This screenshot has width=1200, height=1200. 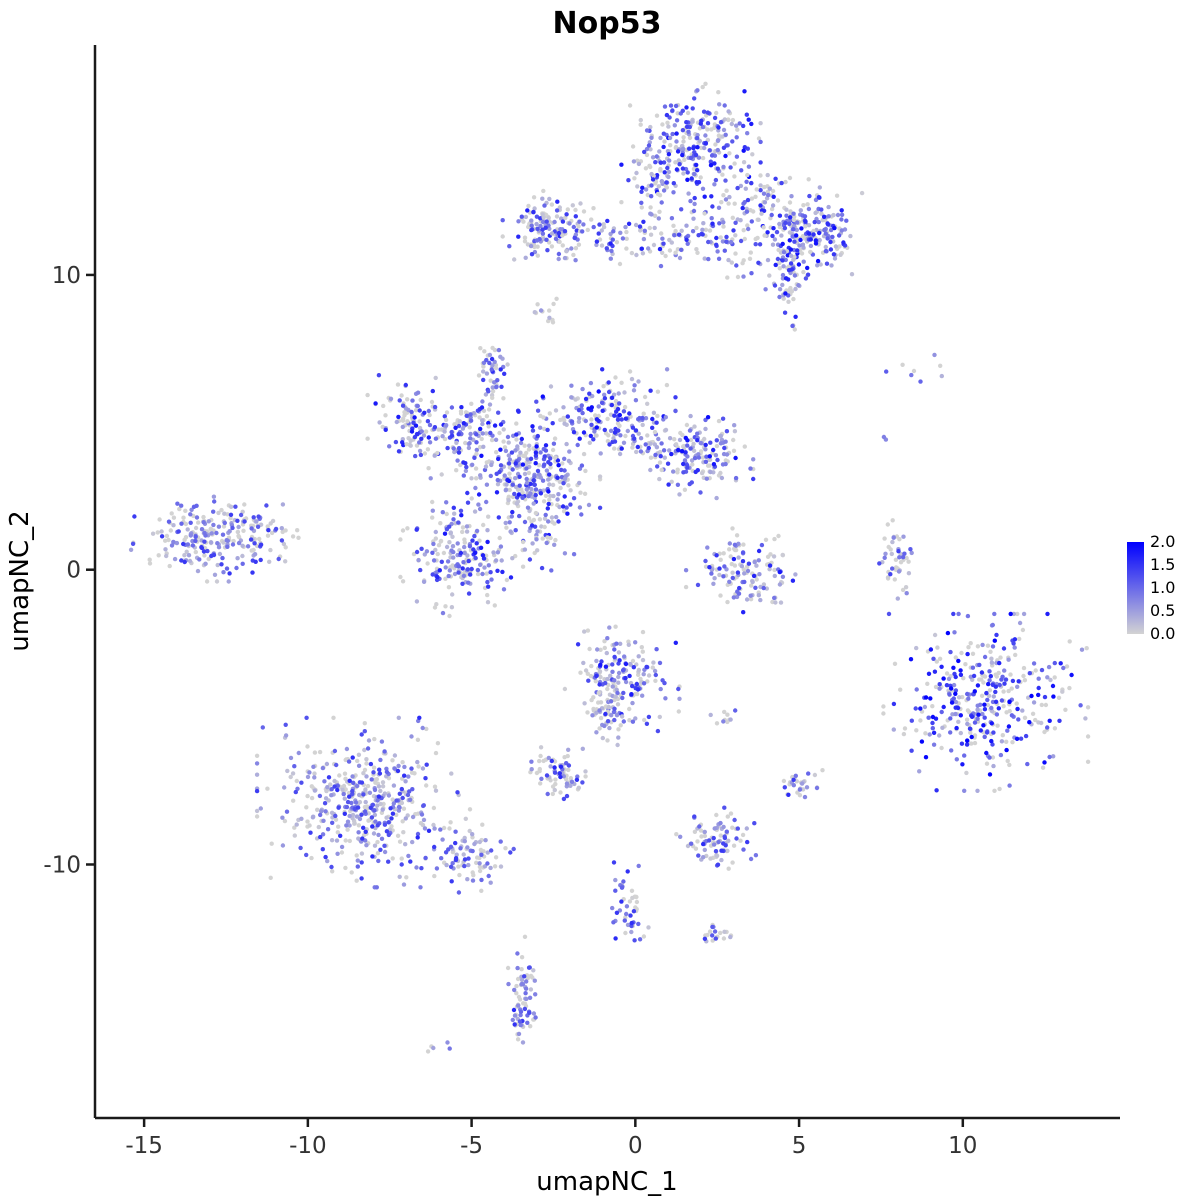 What do you see at coordinates (1135, 588) in the screenshot?
I see `legend-gradient-bar` at bounding box center [1135, 588].